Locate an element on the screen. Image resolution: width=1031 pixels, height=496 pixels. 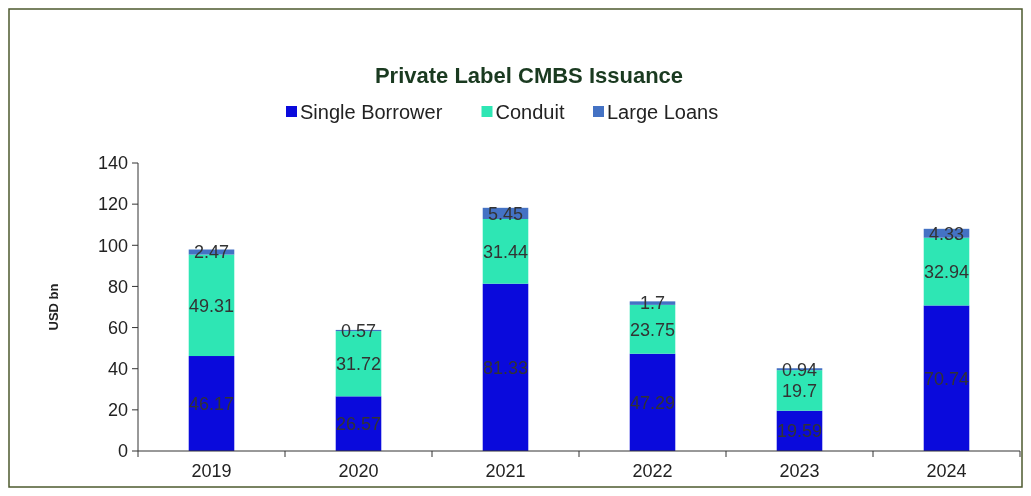
x-tick-label: 2023 is located at coordinates (799, 471).